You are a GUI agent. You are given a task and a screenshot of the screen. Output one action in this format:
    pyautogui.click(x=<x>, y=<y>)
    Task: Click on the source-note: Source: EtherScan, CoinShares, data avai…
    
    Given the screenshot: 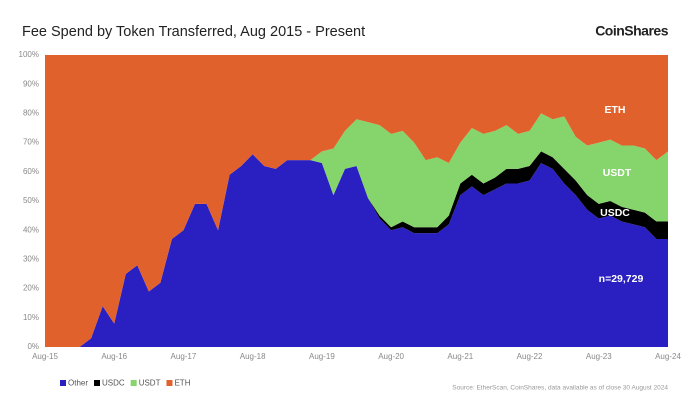 What is the action you would take?
    pyautogui.click(x=560, y=388)
    